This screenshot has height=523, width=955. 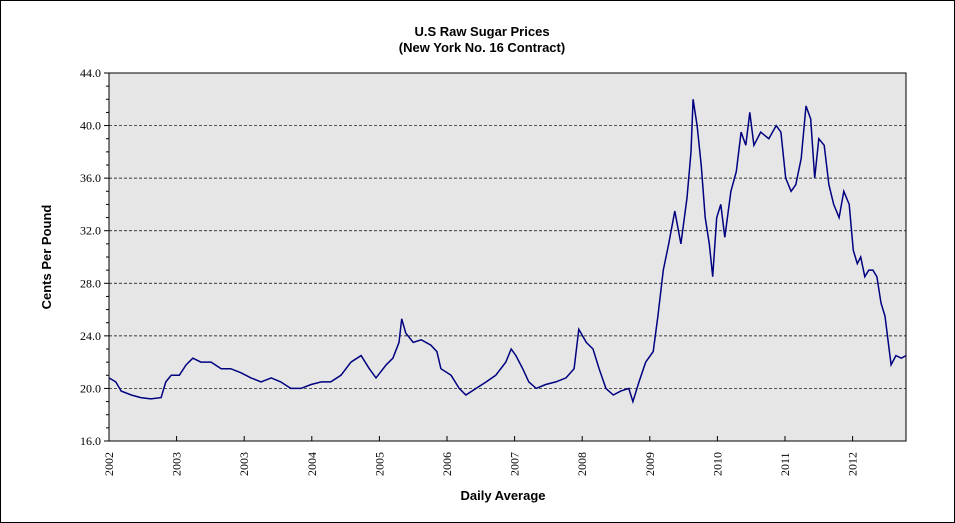 What do you see at coordinates (90, 126) in the screenshot?
I see `y-tick-label: 40.0` at bounding box center [90, 126].